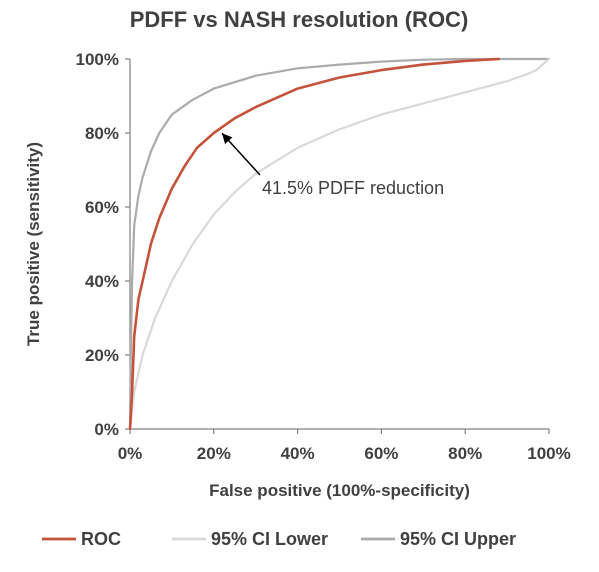 This screenshot has height=572, width=599. What do you see at coordinates (102, 355) in the screenshot?
I see `y-tick-label: 20%` at bounding box center [102, 355].